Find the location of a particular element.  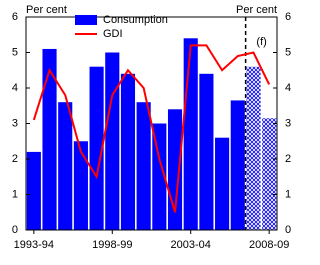

x-tick-label: 2003-04 is located at coordinates (191, 245).